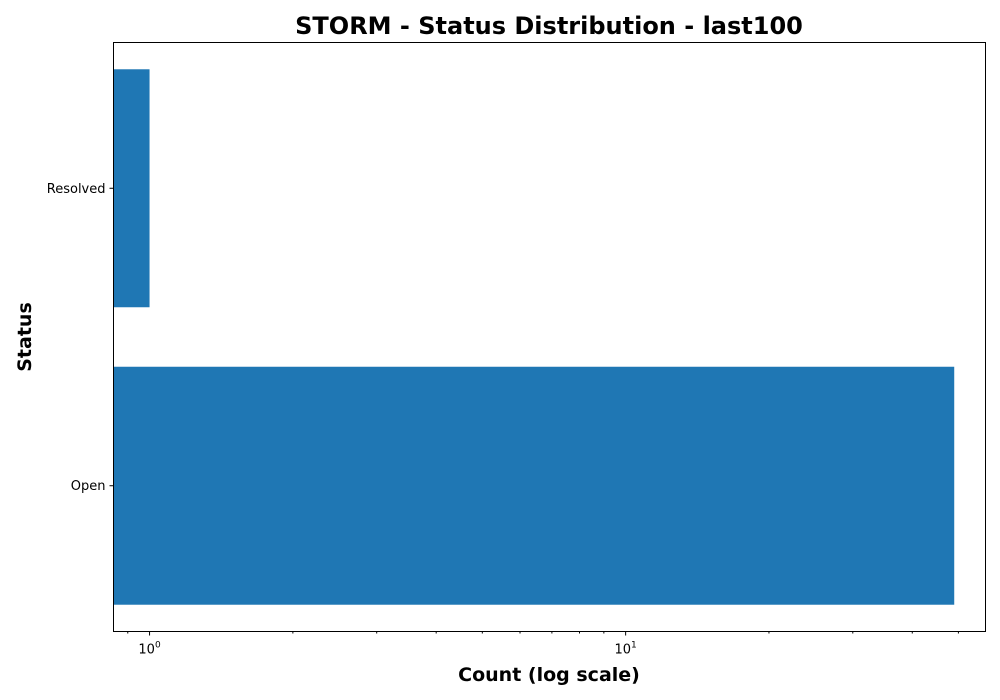  What do you see at coordinates (25, 337) in the screenshot?
I see `y-axis-label: Status` at bounding box center [25, 337].